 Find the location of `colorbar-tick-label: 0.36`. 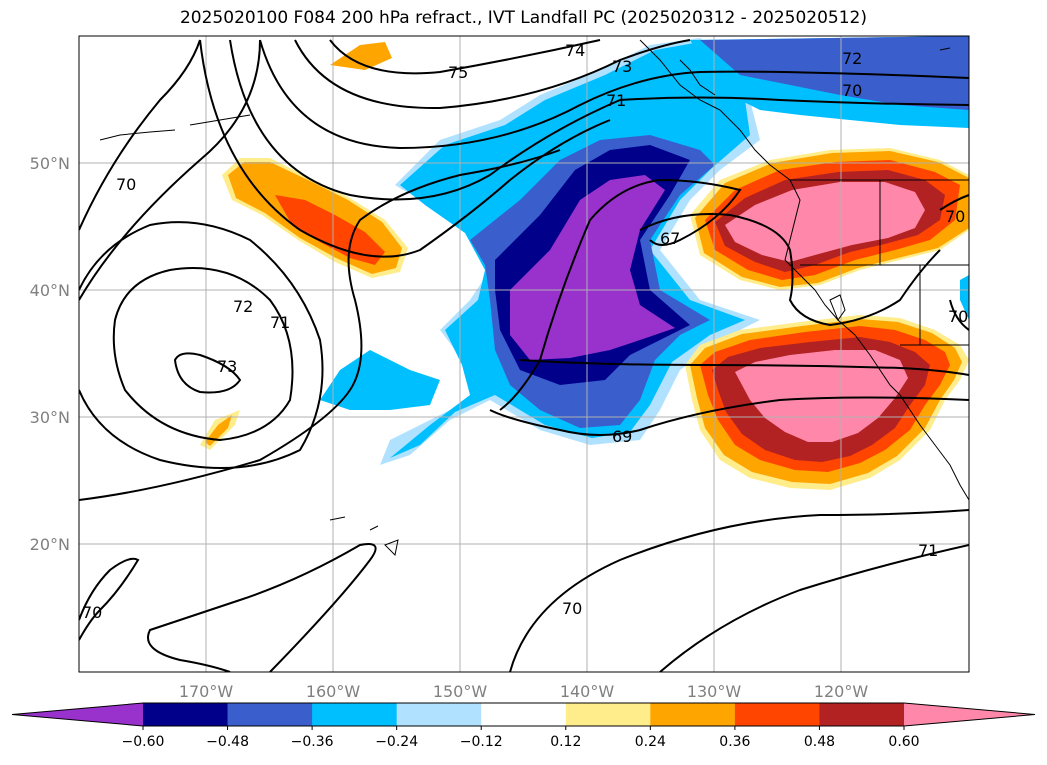

colorbar-tick-label: 0.36 is located at coordinates (734, 742).